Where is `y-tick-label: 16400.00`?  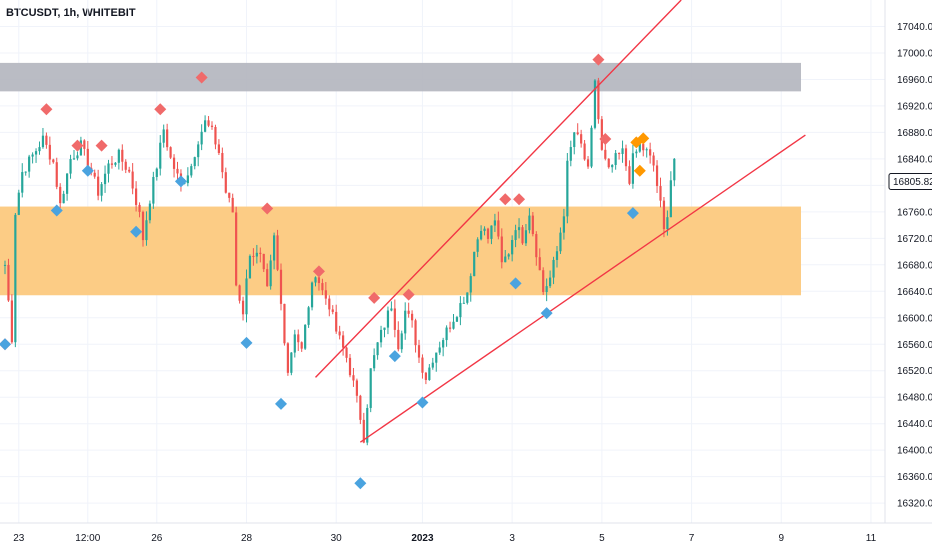 y-tick-label: 16400.00 is located at coordinates (914, 451).